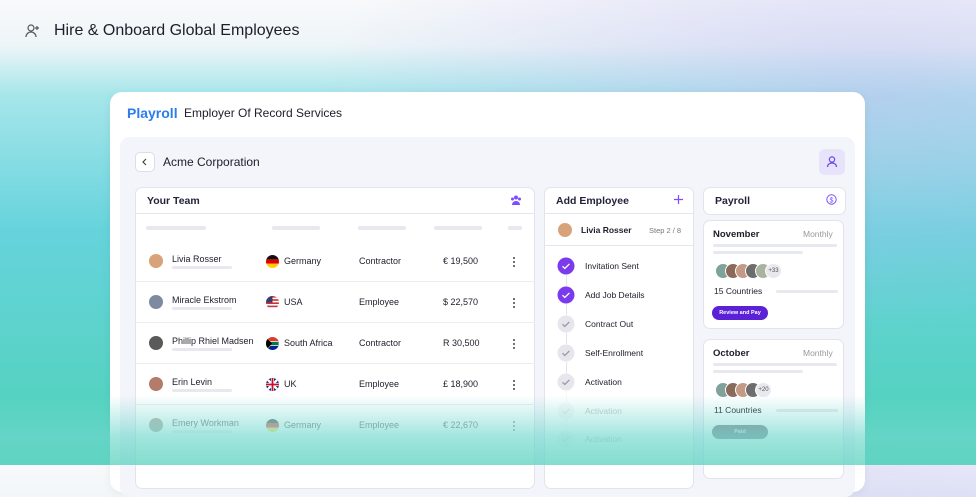 The height and width of the screenshot is (497, 976). Describe the element at coordinates (173, 201) in the screenshot. I see `team-title: Your Team` at that location.